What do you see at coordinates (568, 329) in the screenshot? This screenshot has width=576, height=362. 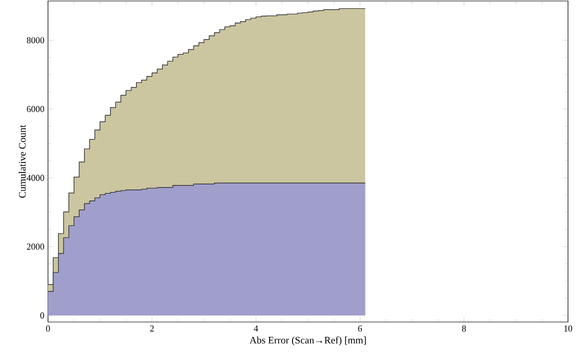 I see `x-tick-label: 10` at bounding box center [568, 329].